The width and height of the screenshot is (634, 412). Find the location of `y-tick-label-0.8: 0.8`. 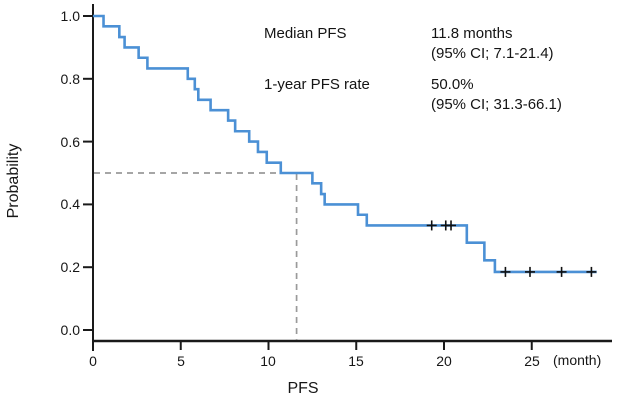

y-tick-label-0.8: 0.8 is located at coordinates (70, 79).